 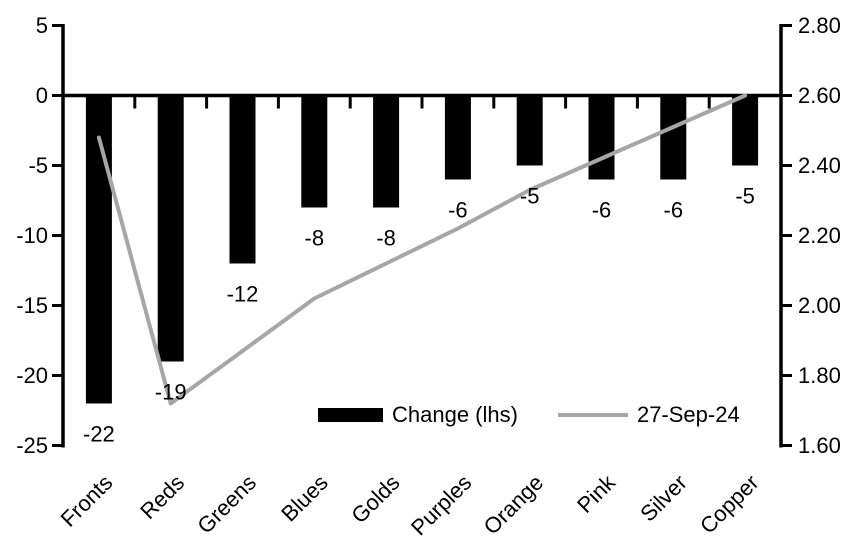 What do you see at coordinates (688, 414) in the screenshot?
I see `legend-line-series-label: 27-Sep-24` at bounding box center [688, 414].